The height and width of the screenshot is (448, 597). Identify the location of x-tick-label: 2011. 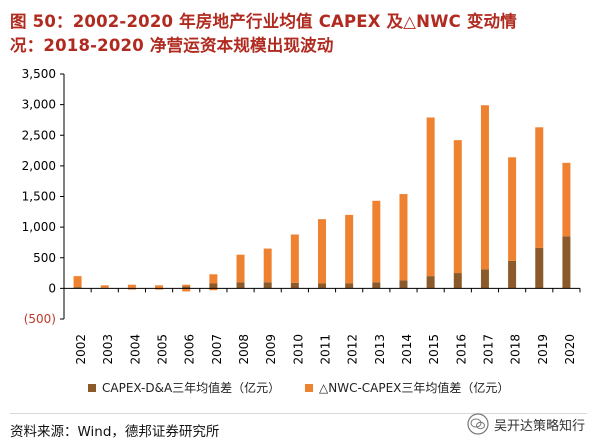
(326, 349).